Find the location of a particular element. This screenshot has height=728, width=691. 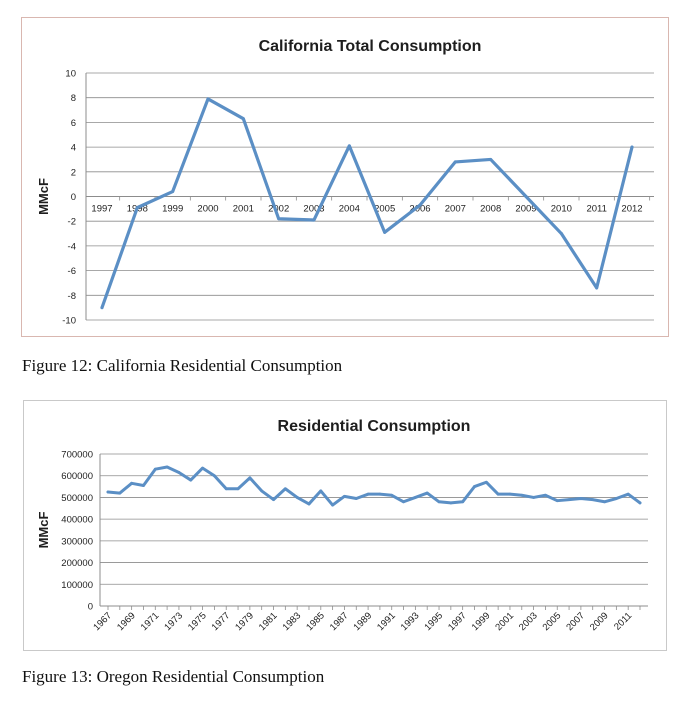

chart2-x-tick-label: 1985 is located at coordinates (315, 621).